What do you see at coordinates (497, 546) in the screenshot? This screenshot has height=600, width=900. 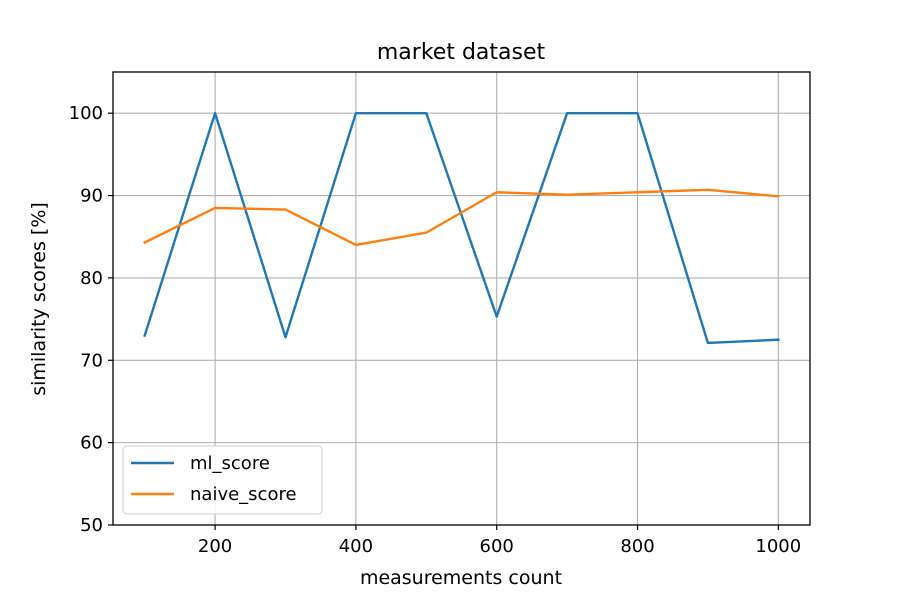 I see `x-tick-label: 600` at bounding box center [497, 546].